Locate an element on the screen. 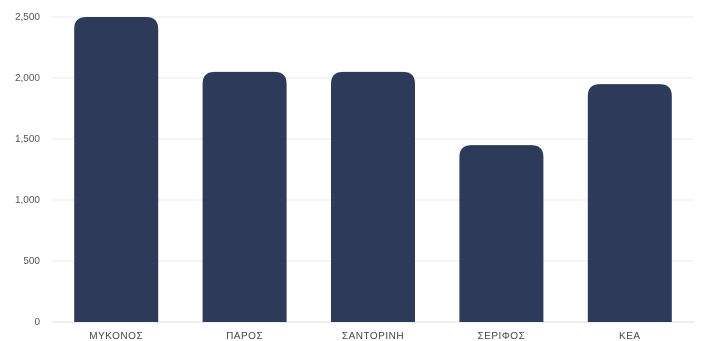 The height and width of the screenshot is (341, 704). x-tick-label: ΣΑΝΤΟΡΙΝΗ is located at coordinates (373, 336).